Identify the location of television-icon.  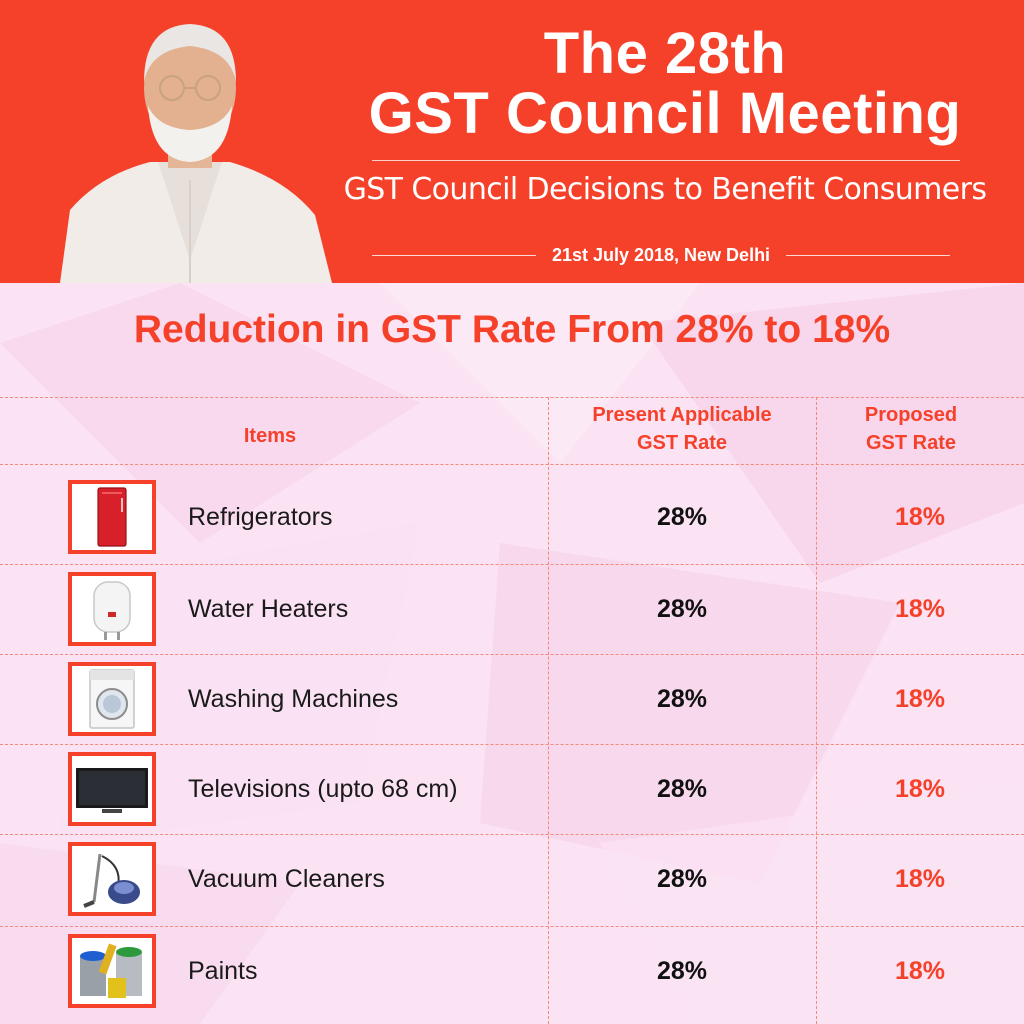
(112, 789).